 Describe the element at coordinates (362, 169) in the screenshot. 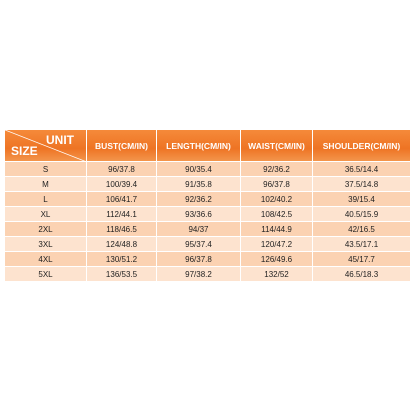

I see `table-cell: 36.5/14.4` at that location.